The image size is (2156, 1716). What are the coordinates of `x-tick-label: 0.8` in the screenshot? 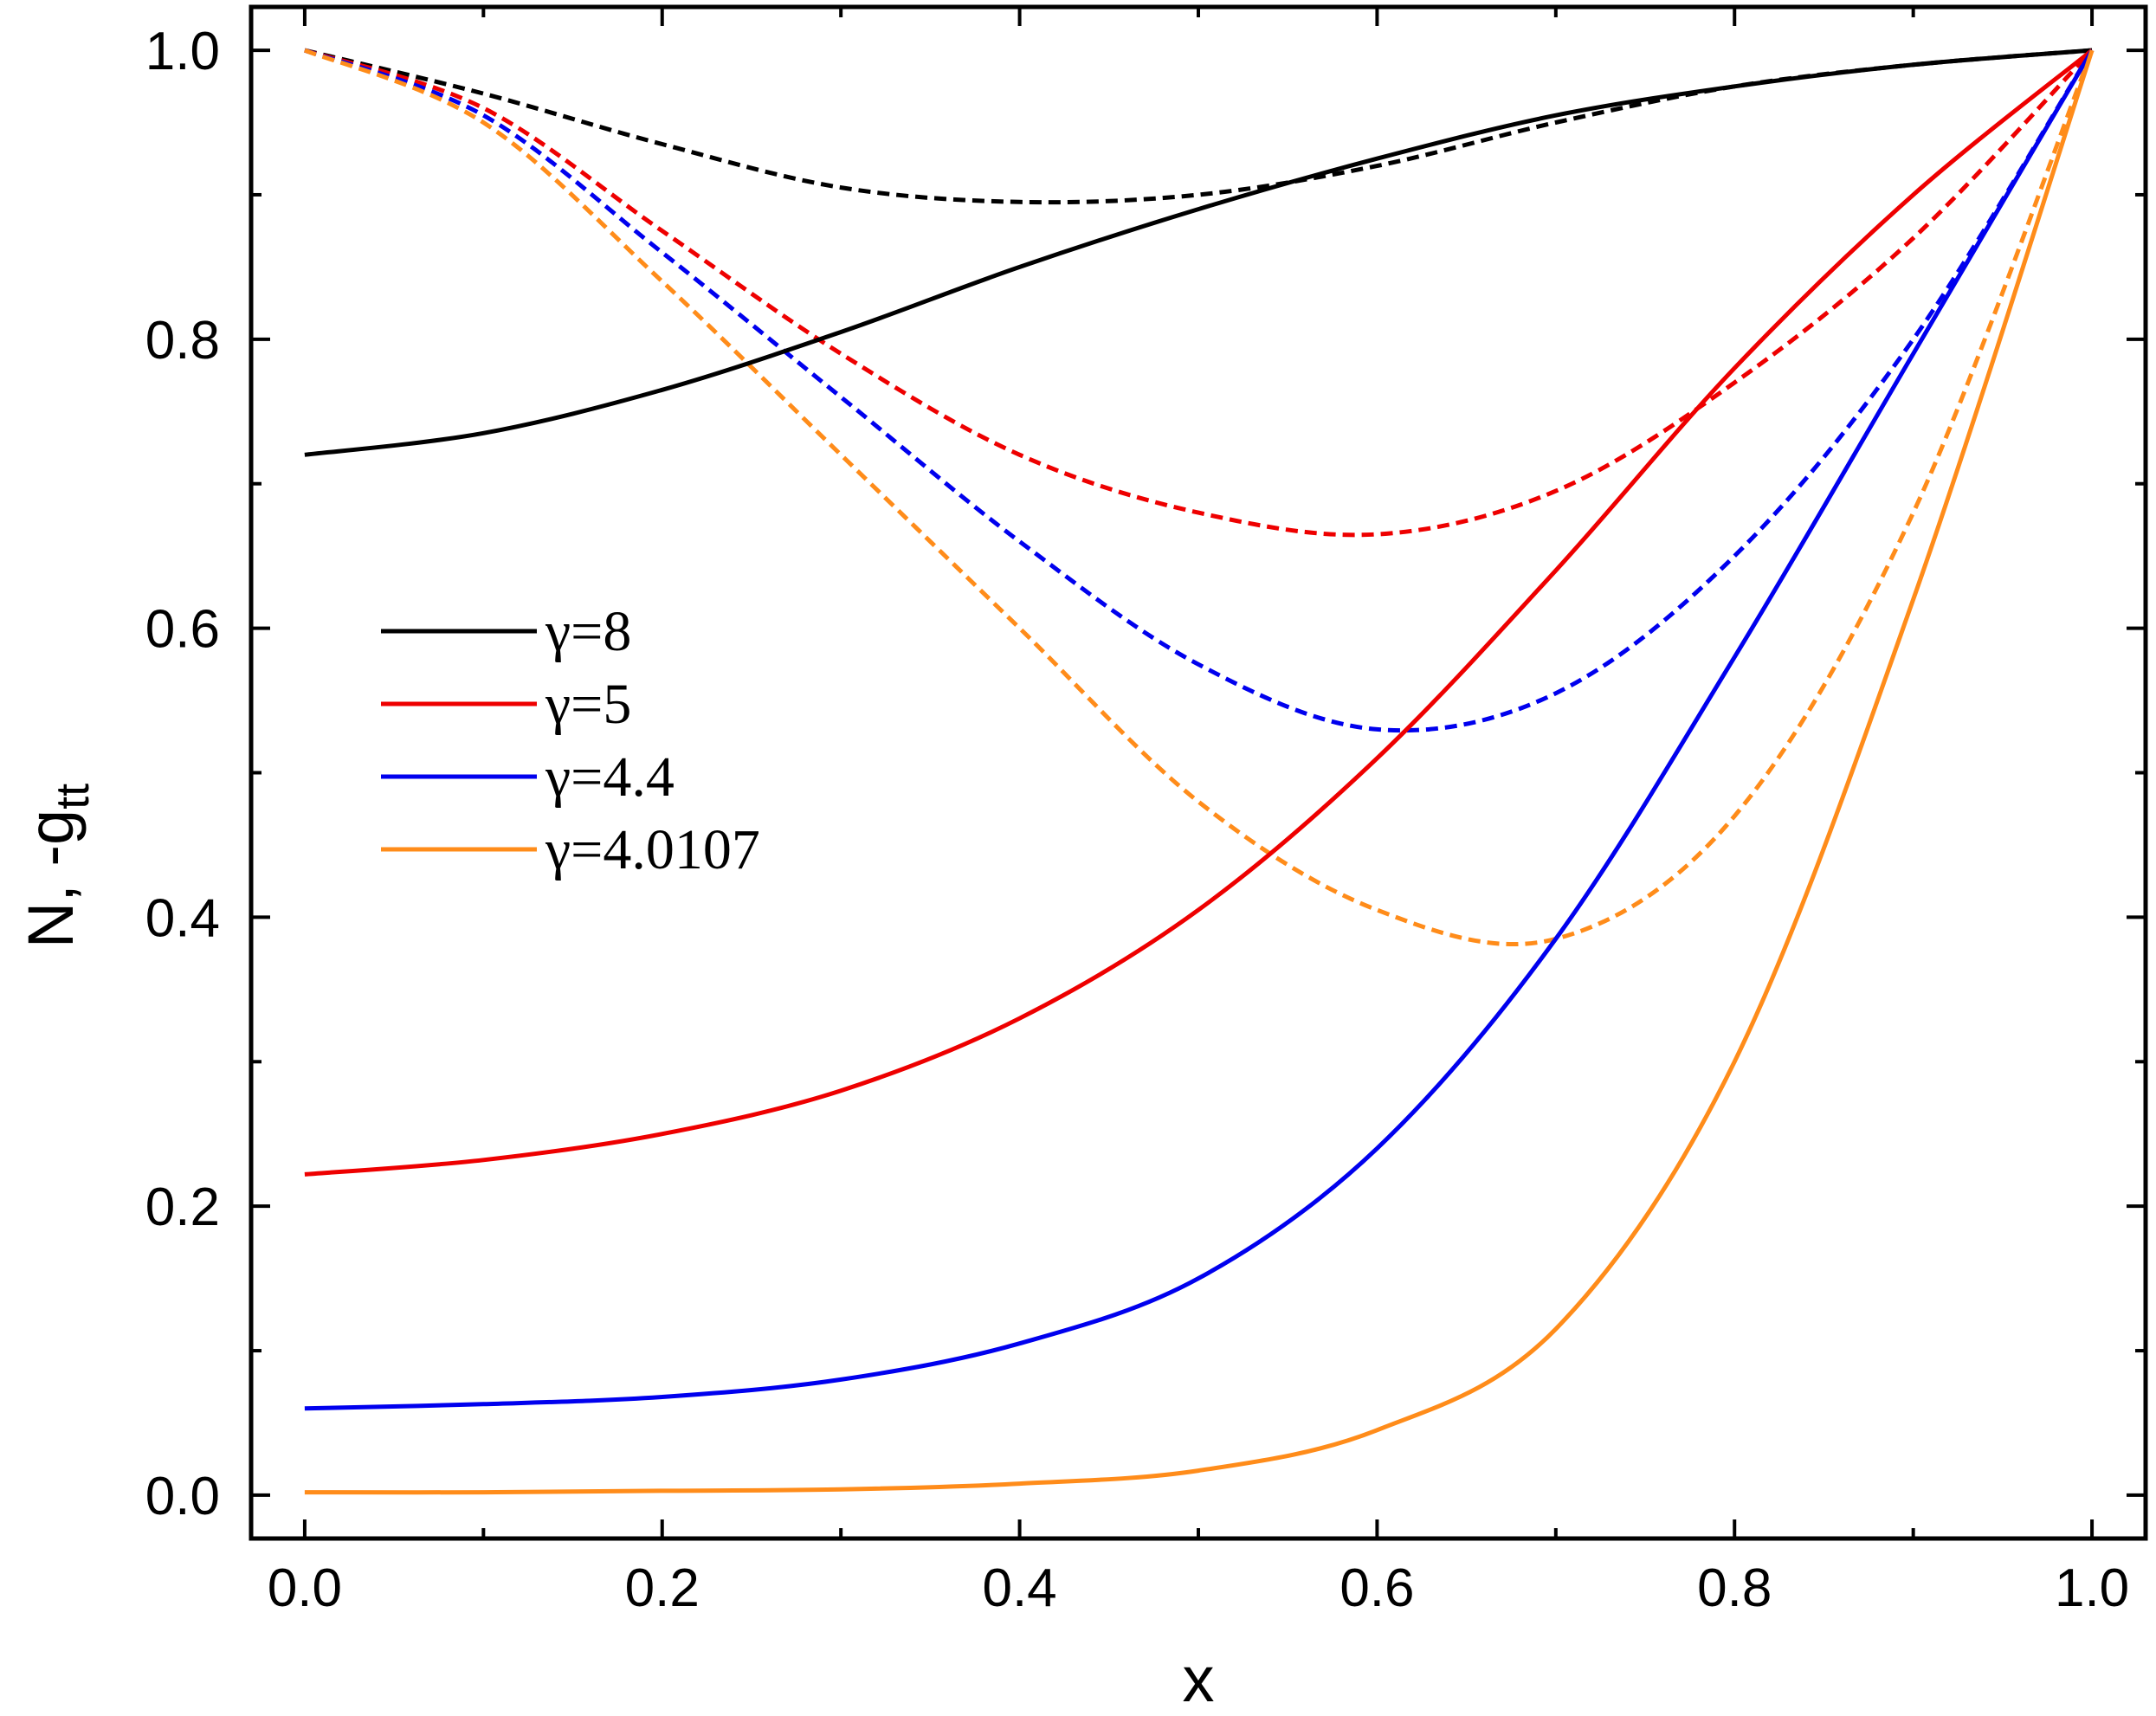 It's located at (1734, 1588).